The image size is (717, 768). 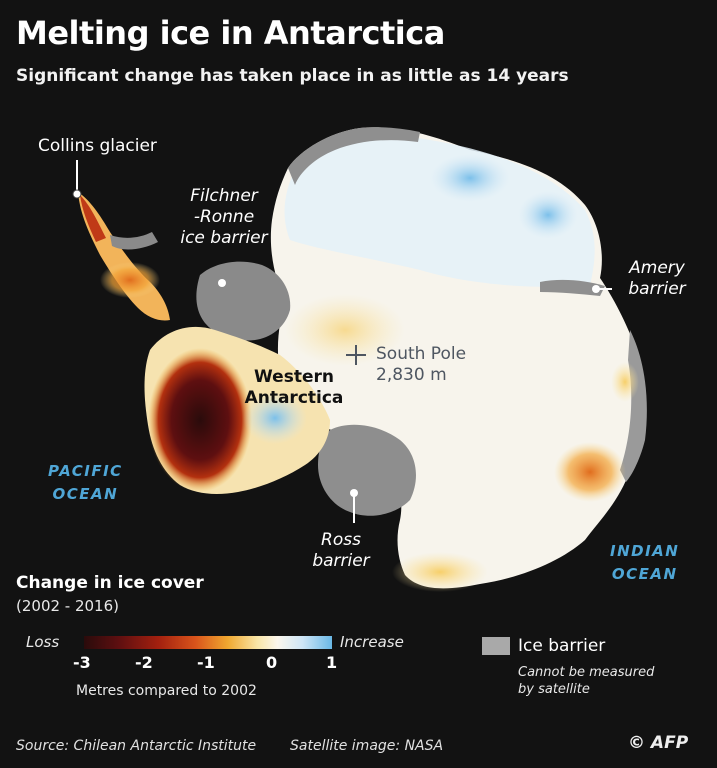 I want to click on legend-tick: -2, so click(x=144, y=662).